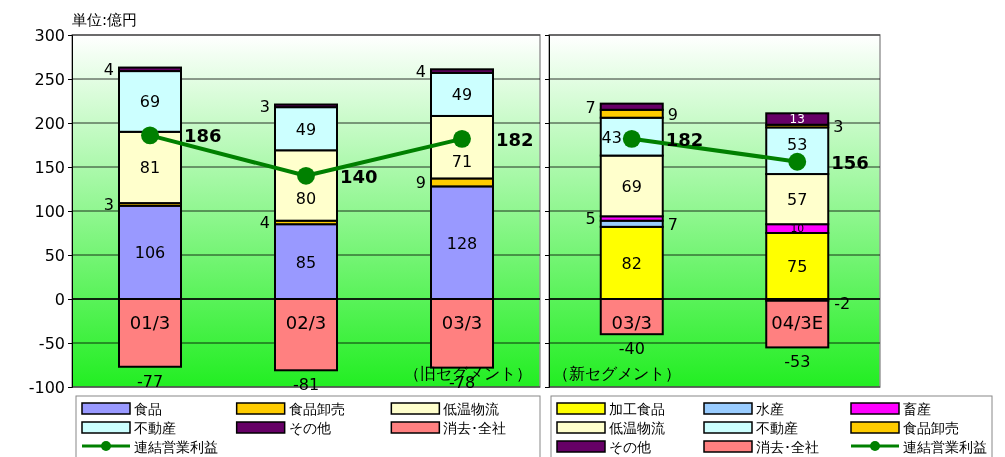 Image resolution: width=1005 pixels, height=457 pixels. Describe the element at coordinates (631, 263) in the screenshot. I see `data-label: 82` at that location.